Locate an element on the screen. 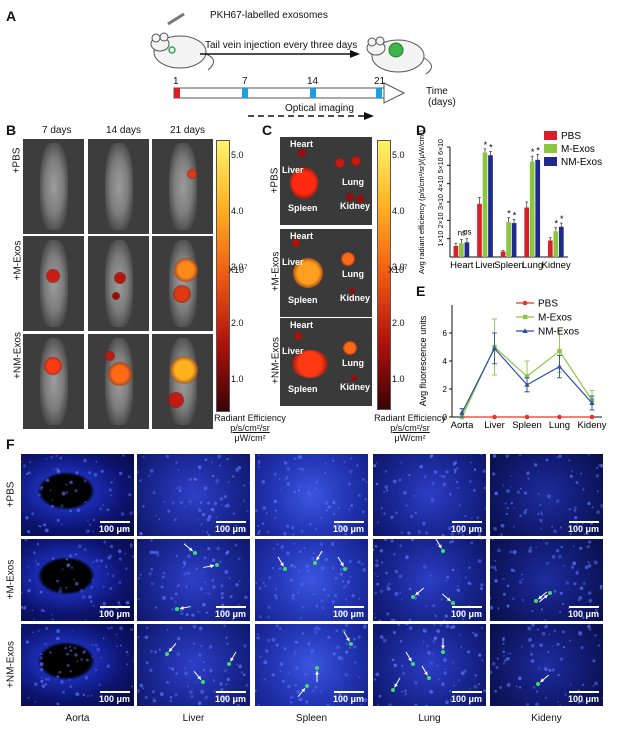  x-label-lung: Lung is located at coordinates (559, 425).